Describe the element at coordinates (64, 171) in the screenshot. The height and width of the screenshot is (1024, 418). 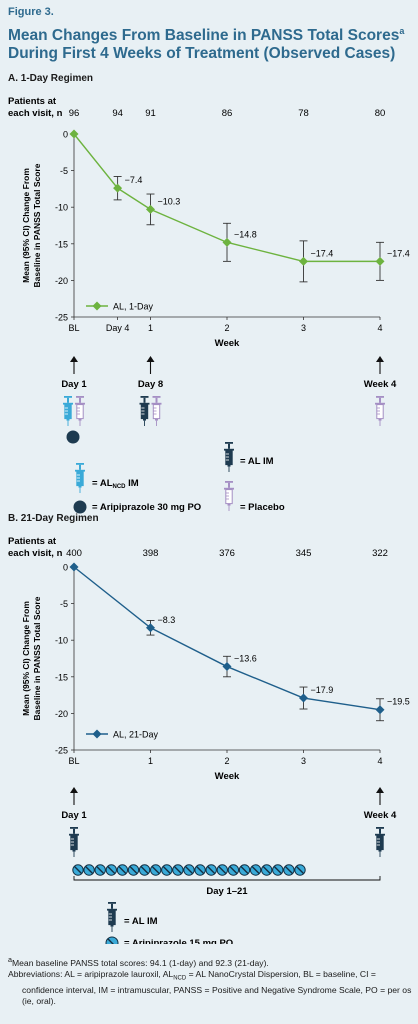
I see `a-y-tick-label: -5` at that location.